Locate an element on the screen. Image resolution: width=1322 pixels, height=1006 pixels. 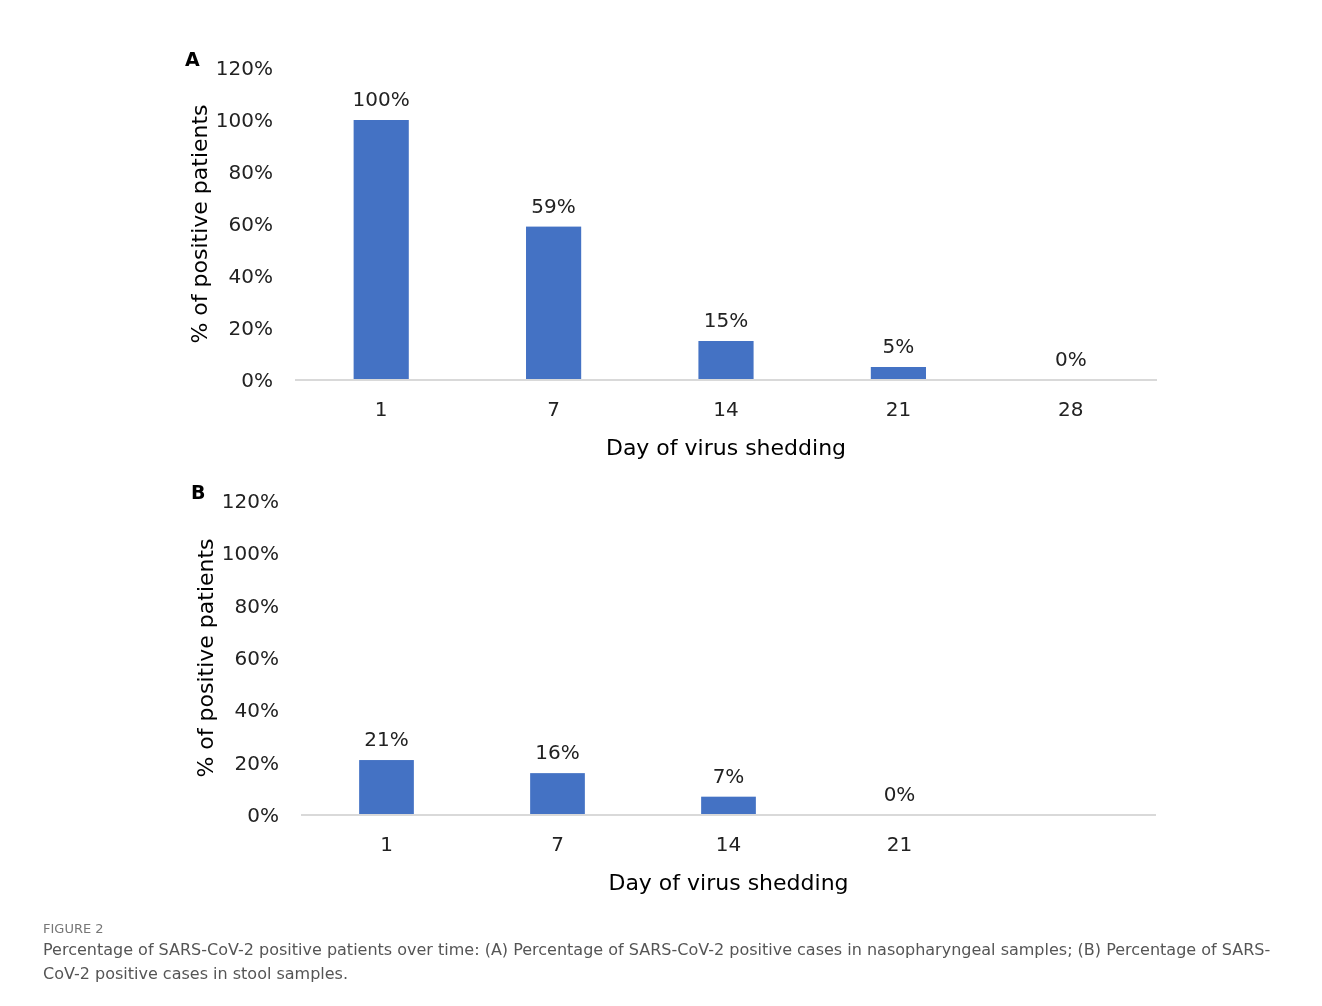
data-label: 100% is located at coordinates (381, 99).